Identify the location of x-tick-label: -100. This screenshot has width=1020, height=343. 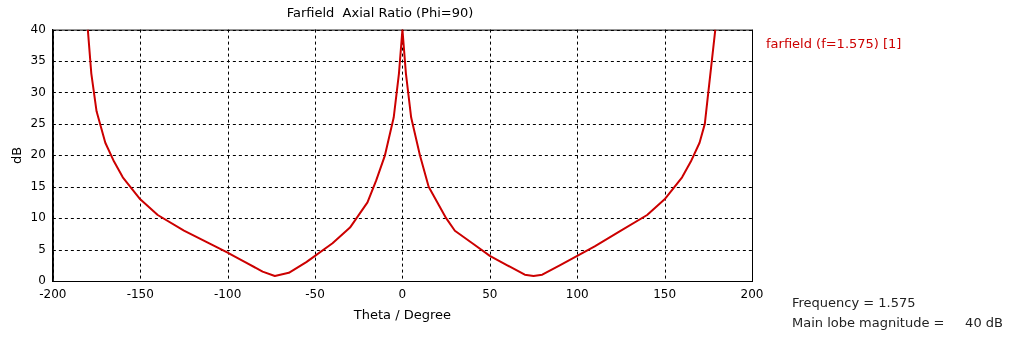
(228, 294).